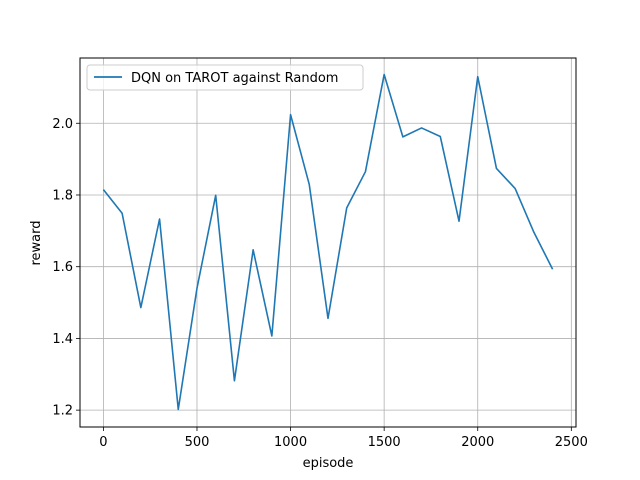  I want to click on x-axis-label: episode, so click(328, 463).